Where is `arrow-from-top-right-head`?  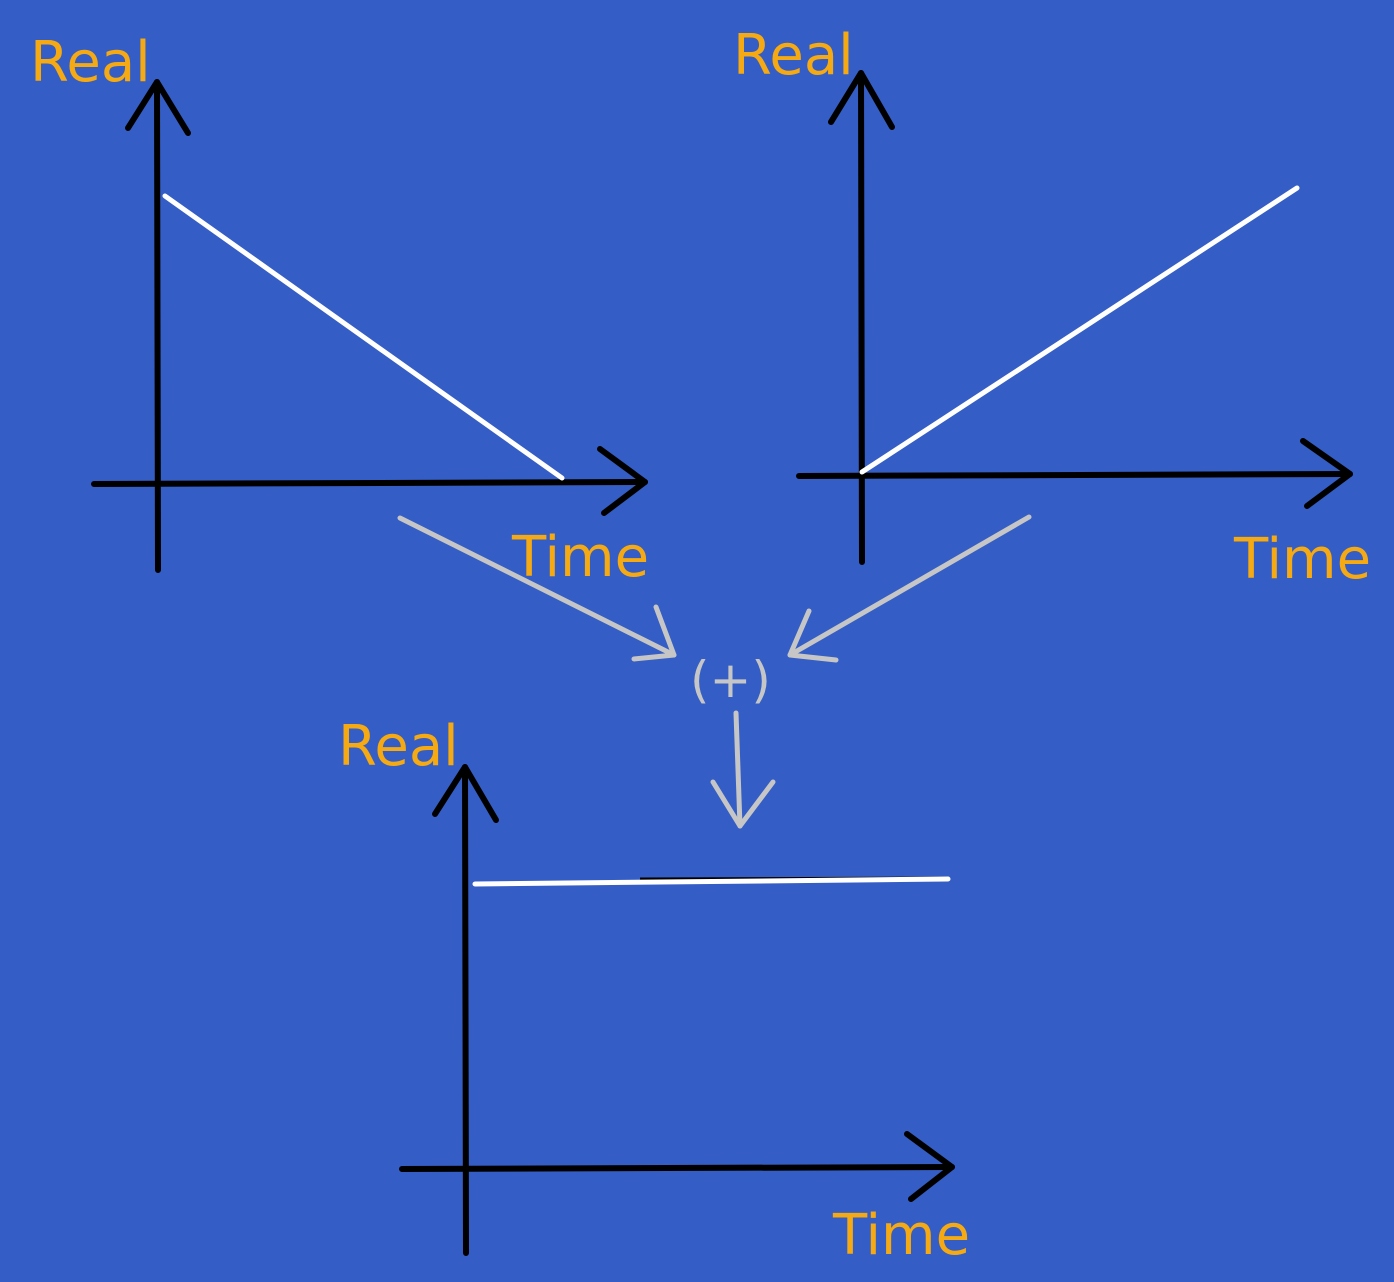 arrow-from-top-right-head is located at coordinates (813, 635).